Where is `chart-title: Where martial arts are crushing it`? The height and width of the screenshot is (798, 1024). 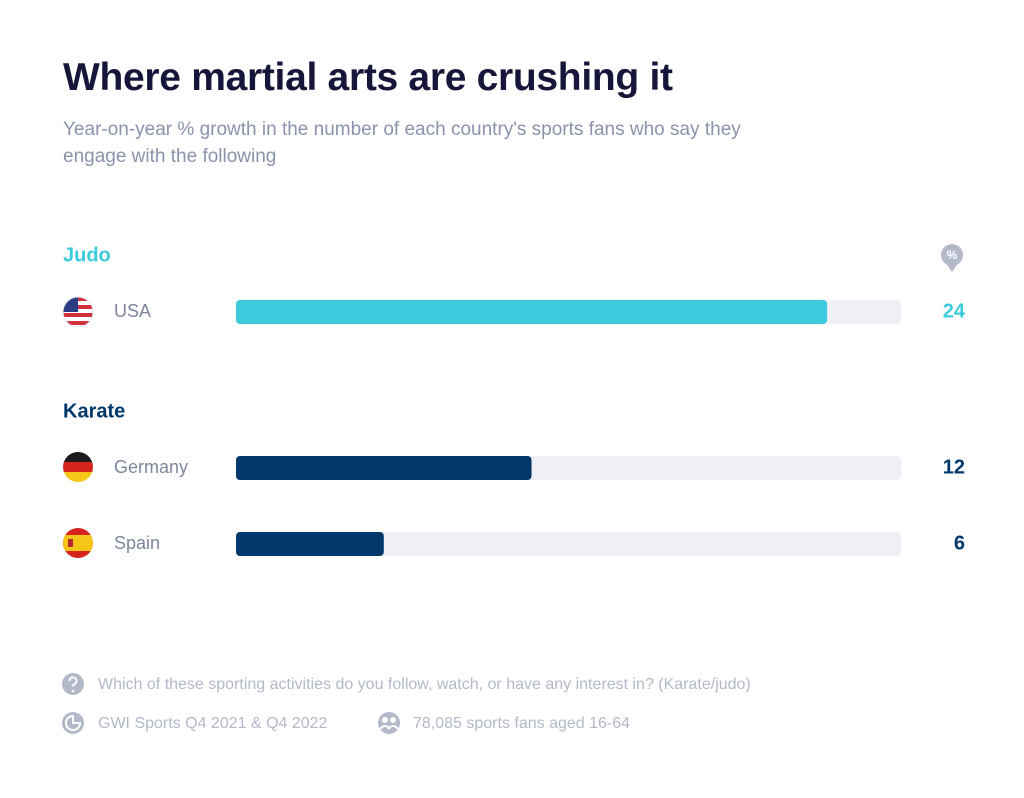 chart-title: Where martial arts are crushing it is located at coordinates (368, 77).